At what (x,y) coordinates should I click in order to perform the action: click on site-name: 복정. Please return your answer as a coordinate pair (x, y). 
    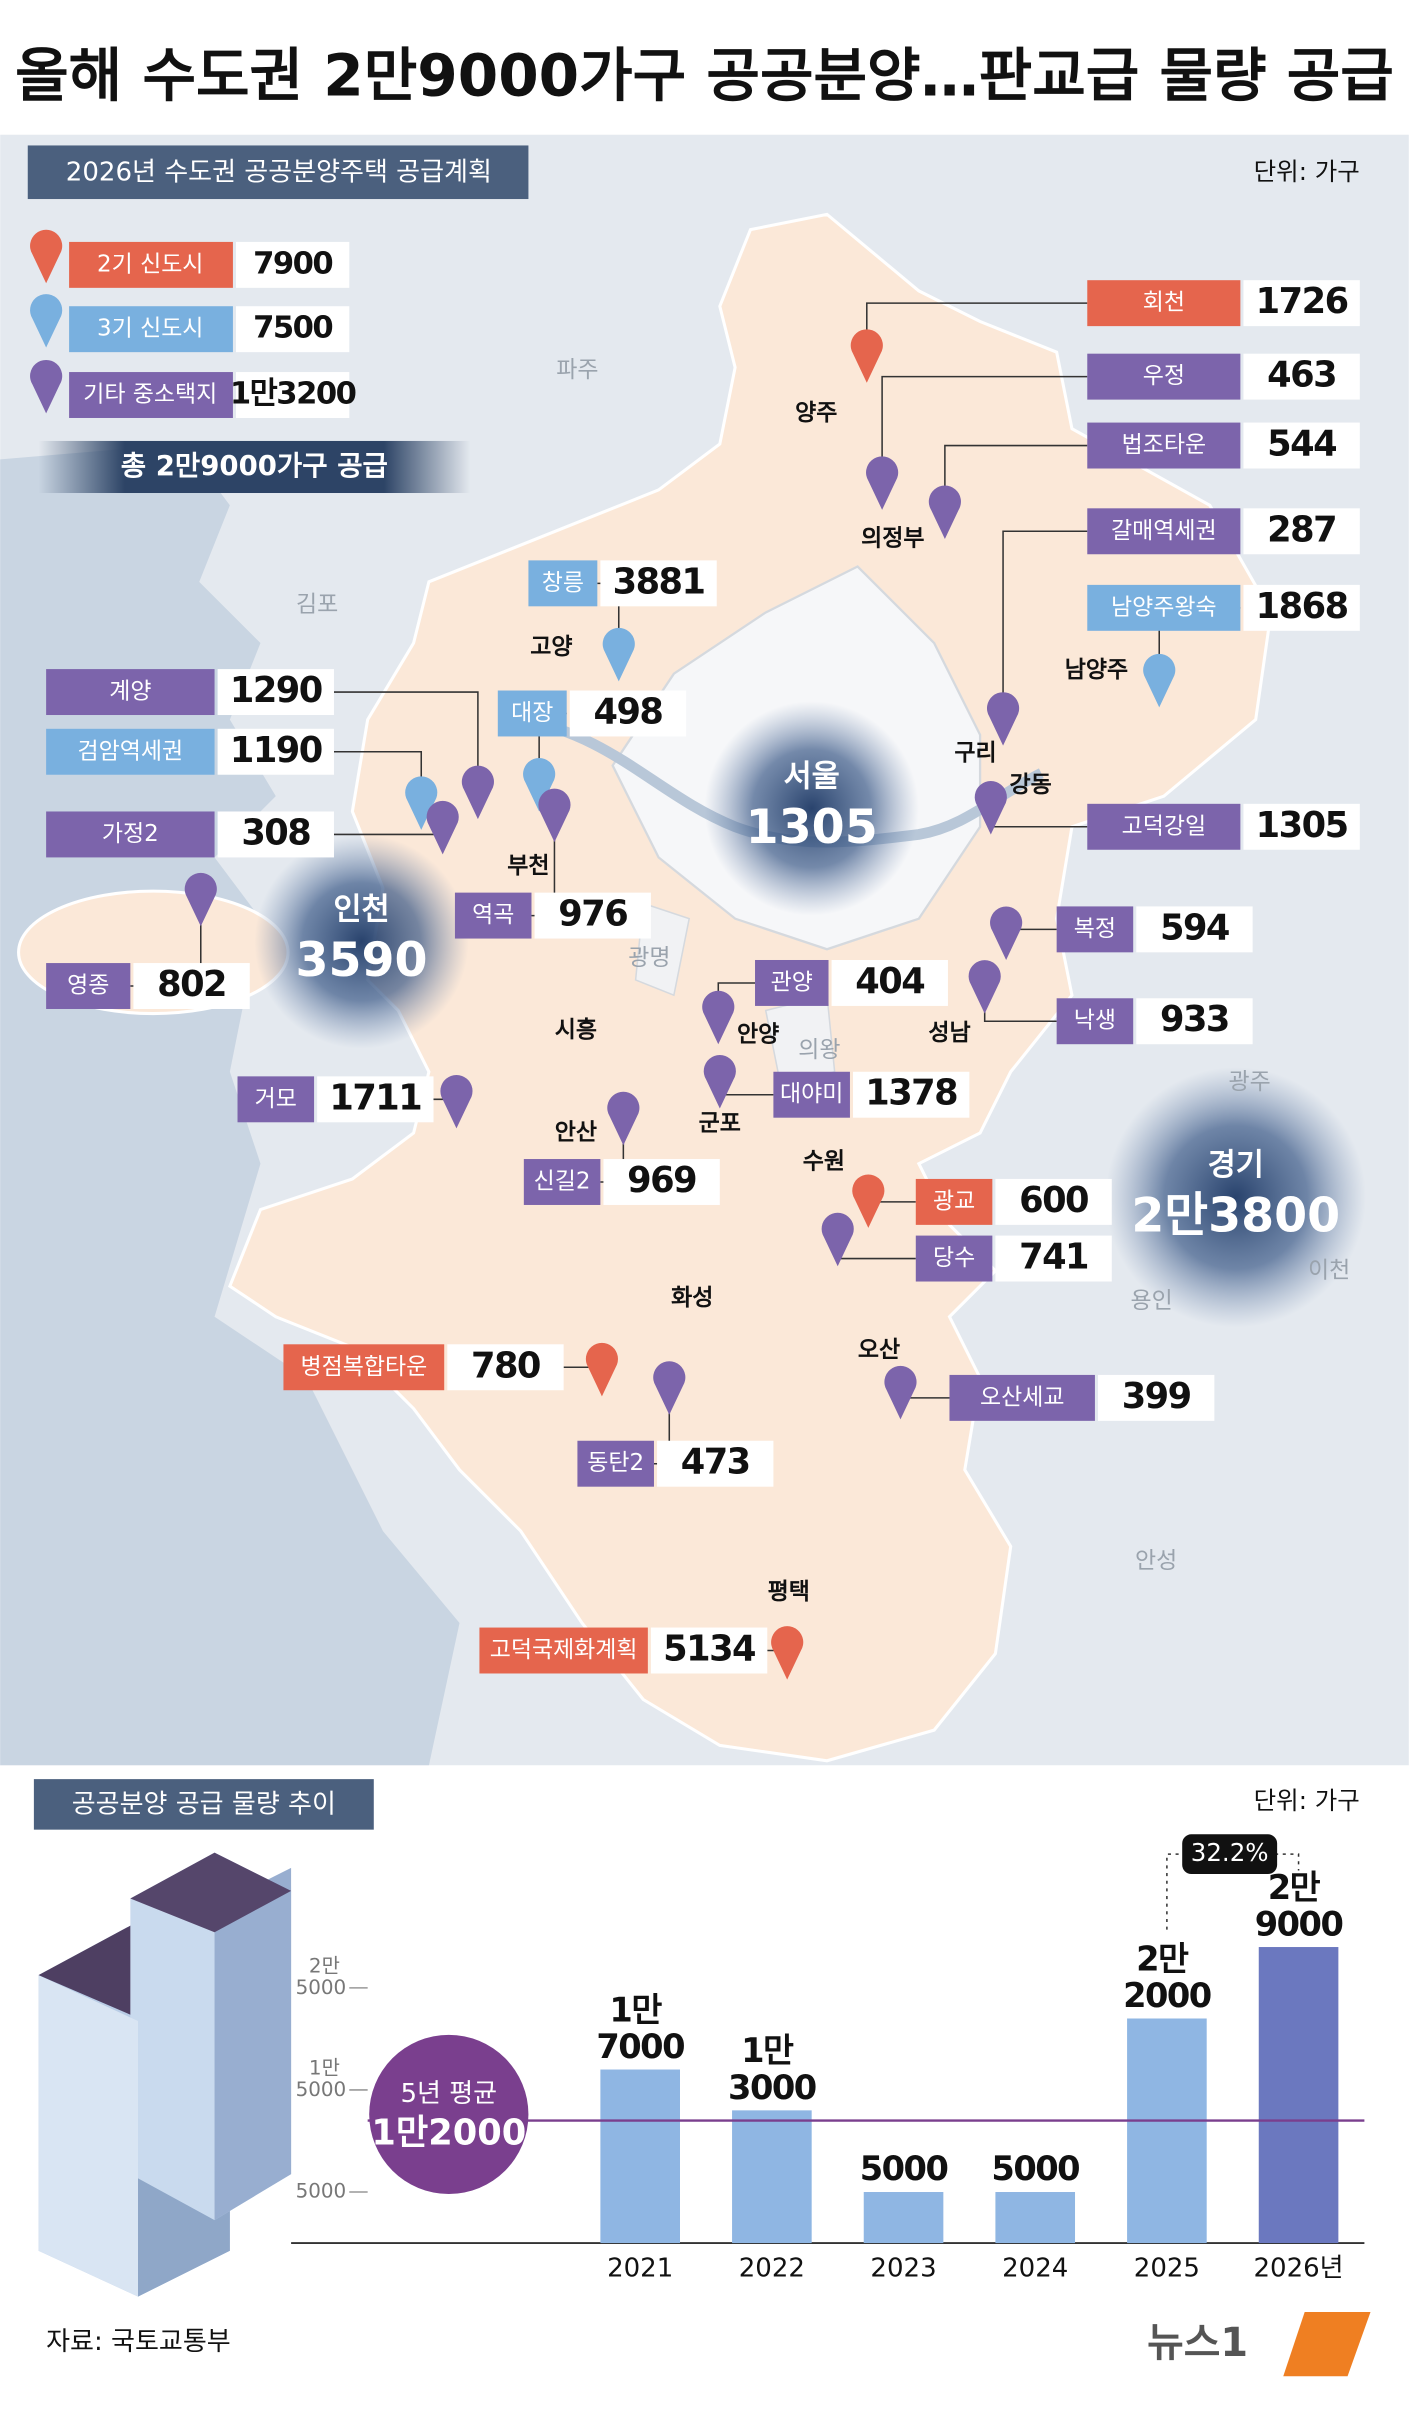
    Looking at the image, I should click on (1095, 929).